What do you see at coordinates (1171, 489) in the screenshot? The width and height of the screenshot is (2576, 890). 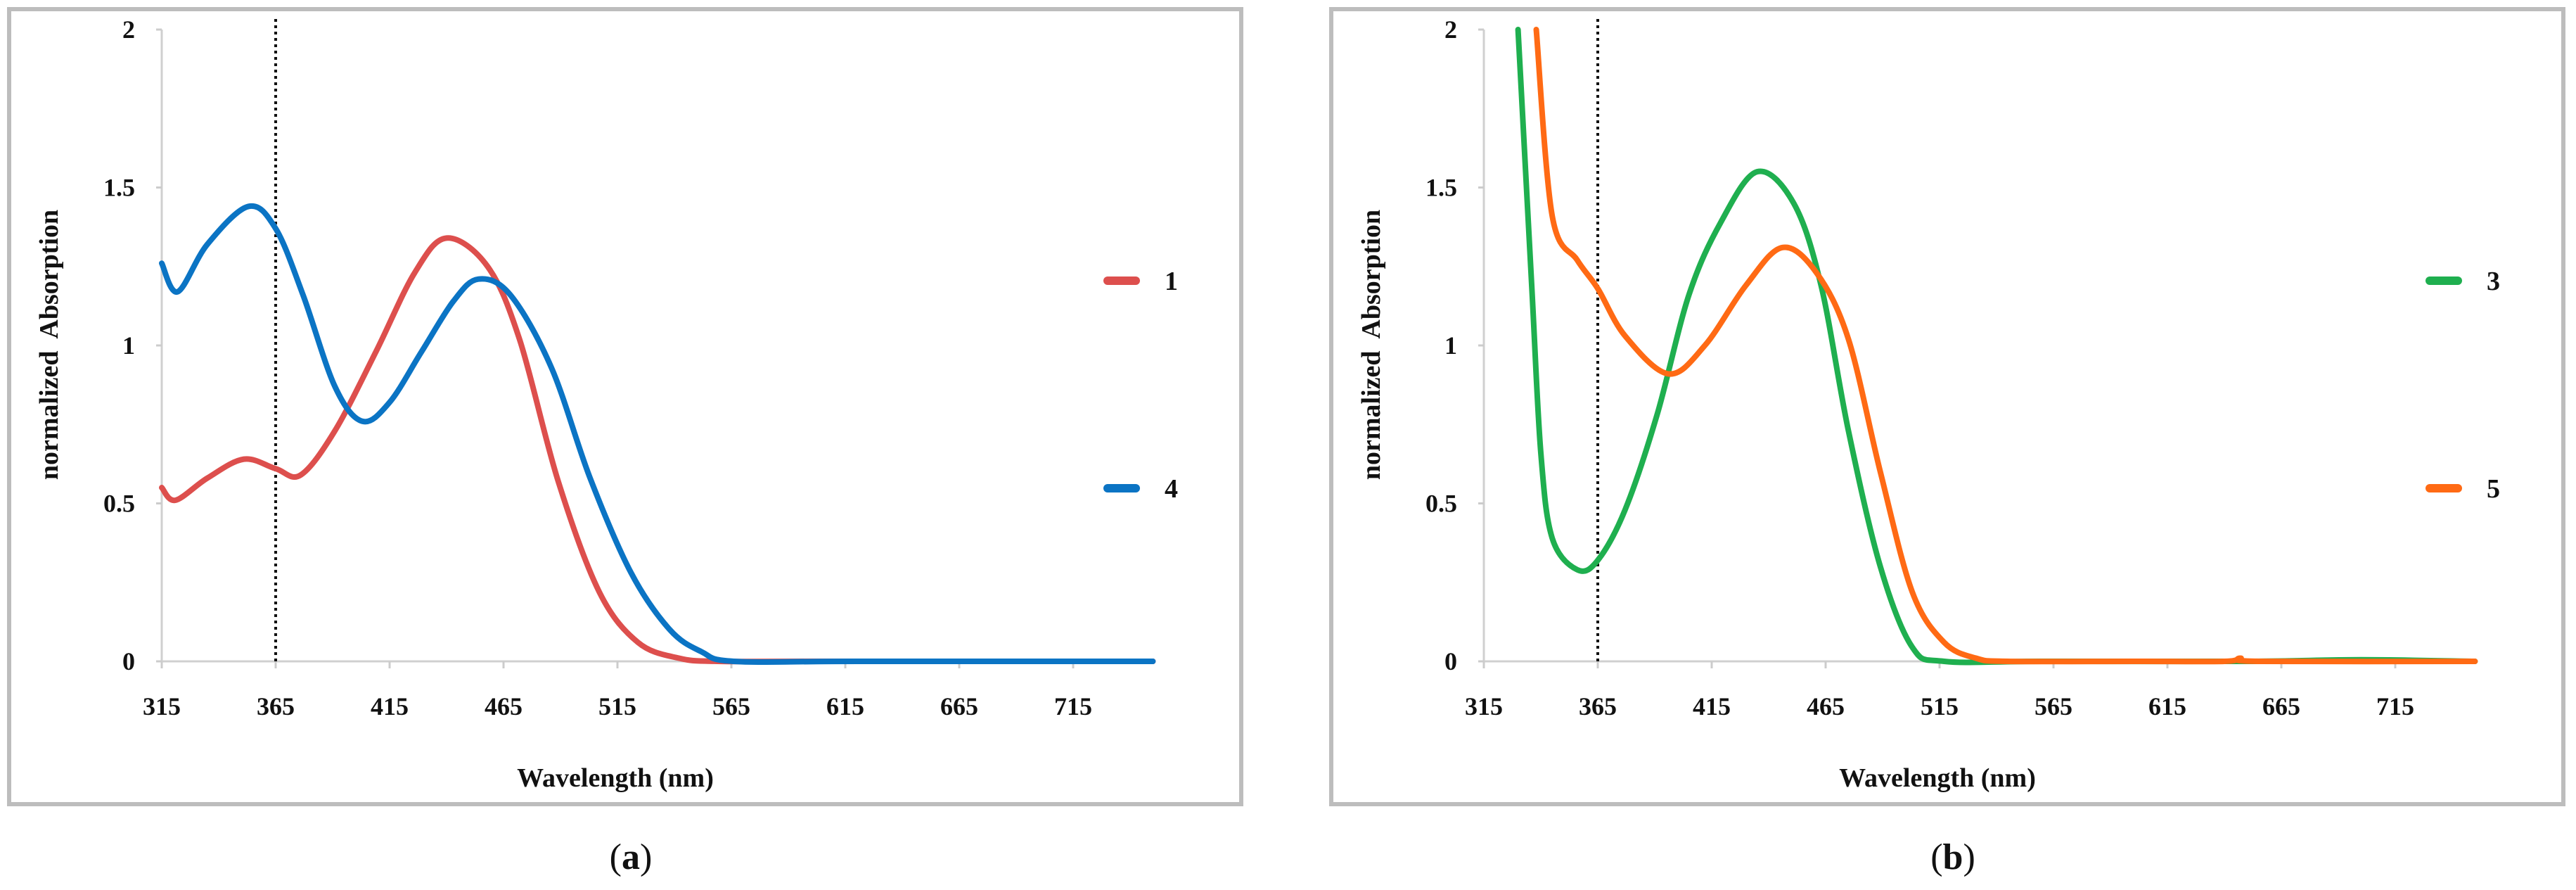 I see `legend-label-4: 4` at bounding box center [1171, 489].